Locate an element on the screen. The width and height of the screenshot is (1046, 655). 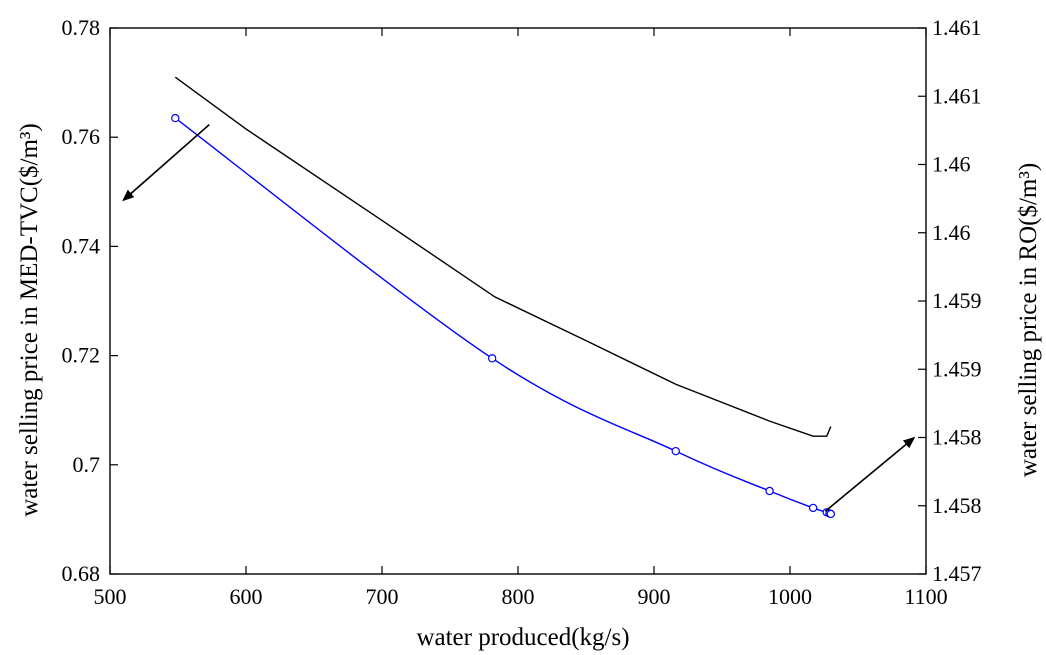
x-tick-label: 900 is located at coordinates (654, 596).